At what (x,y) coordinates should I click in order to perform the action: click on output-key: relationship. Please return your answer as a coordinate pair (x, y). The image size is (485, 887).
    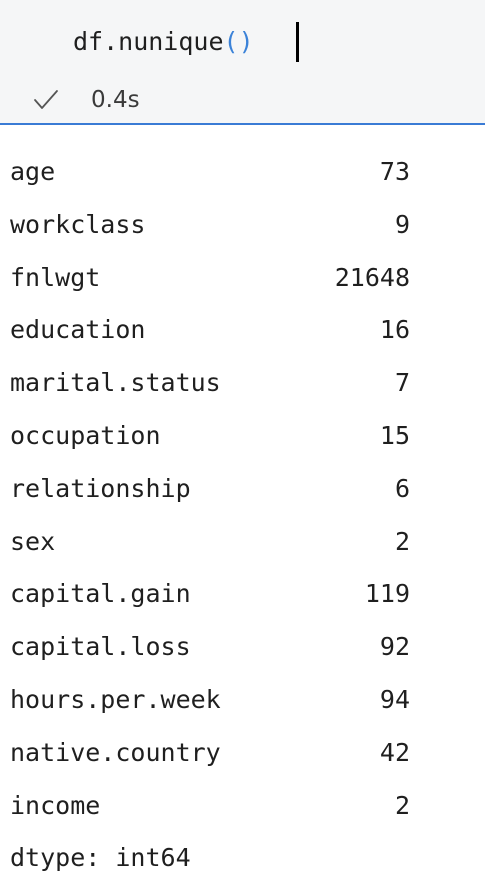
    Looking at the image, I should click on (100, 488).